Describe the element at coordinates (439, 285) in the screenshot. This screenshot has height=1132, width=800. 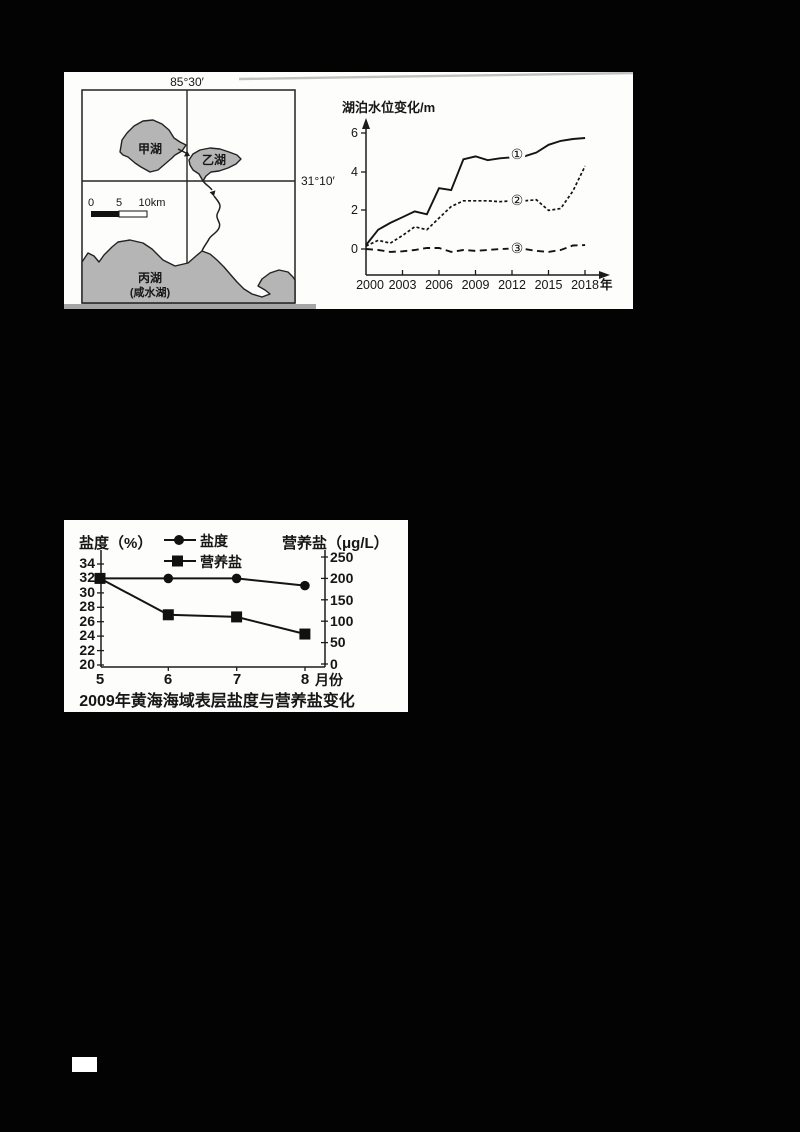
I see `x-tick-label: 2006` at that location.